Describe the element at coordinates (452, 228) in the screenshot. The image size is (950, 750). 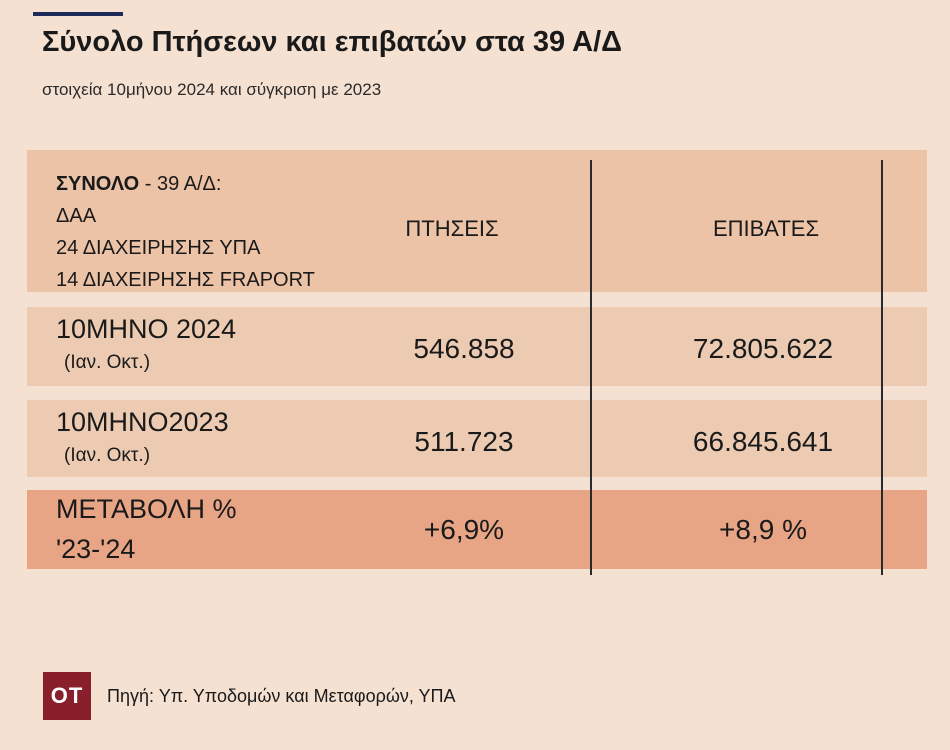
I see `column-header-flights: ΠΤΗΣΕΙΣ` at that location.